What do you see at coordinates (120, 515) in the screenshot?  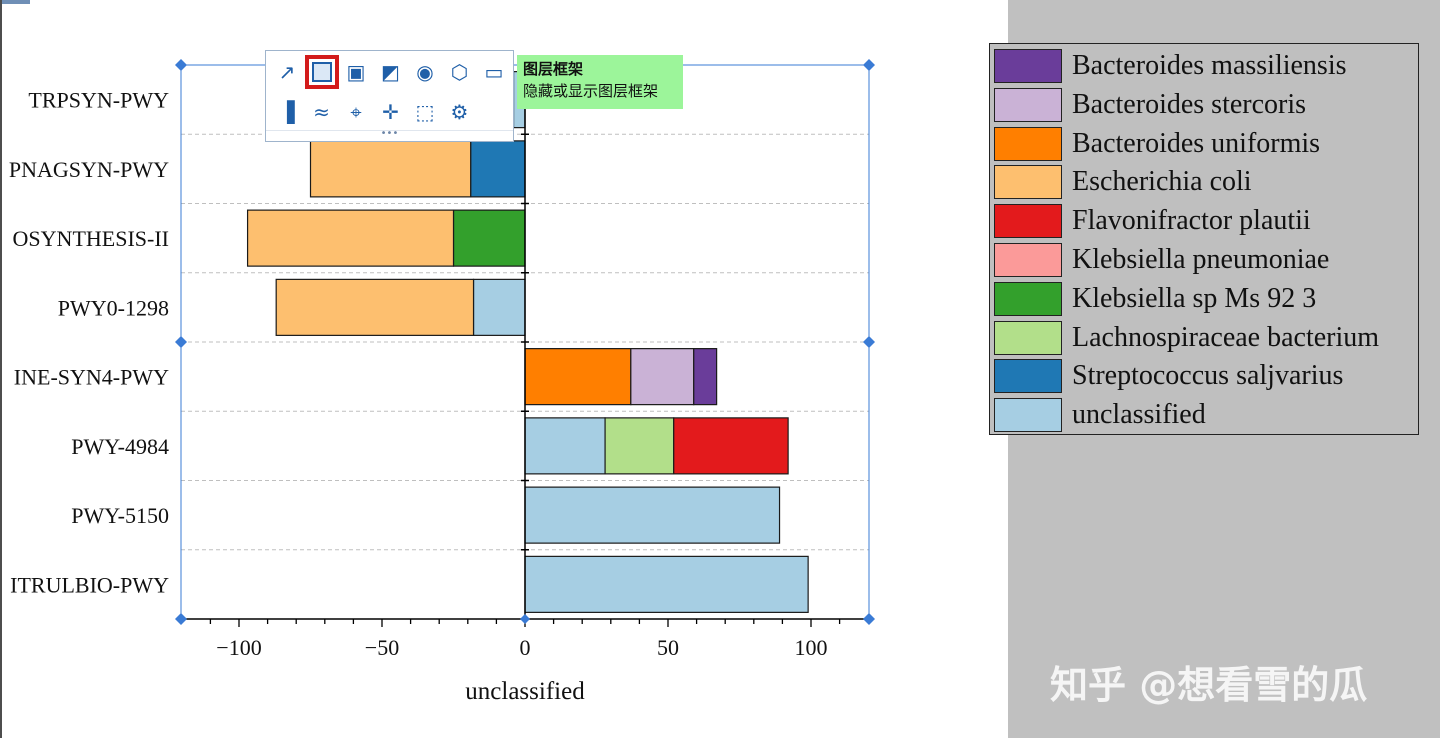 I see `category-label: PWY-5150` at bounding box center [120, 515].